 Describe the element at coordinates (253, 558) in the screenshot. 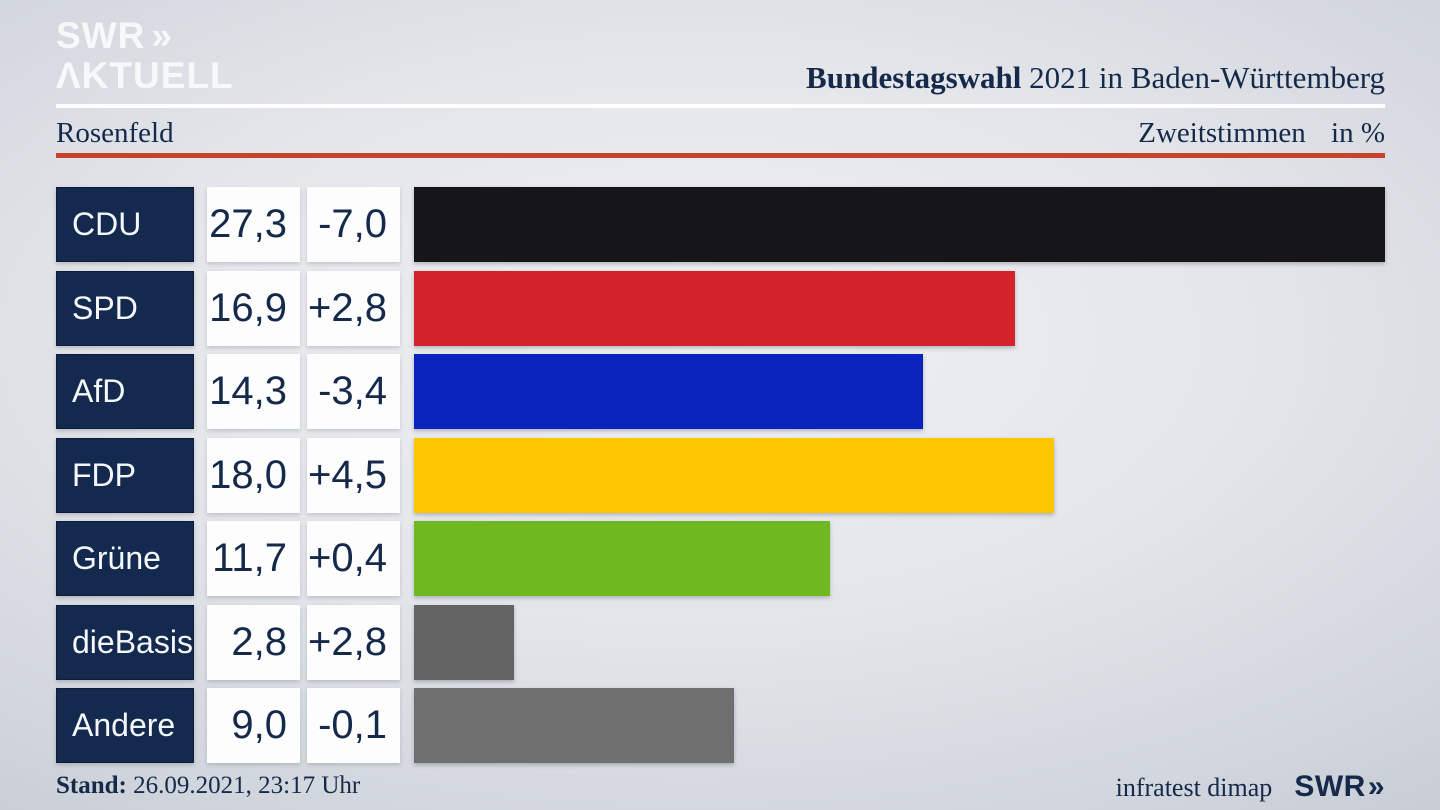

I see `value-cell: 11,7` at that location.